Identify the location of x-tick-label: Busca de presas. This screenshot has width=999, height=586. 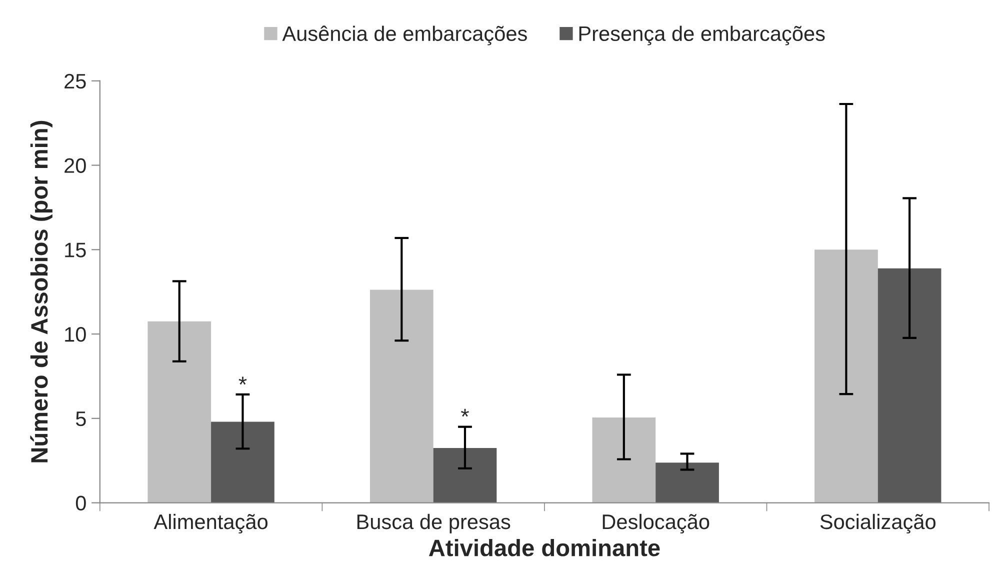
(433, 524).